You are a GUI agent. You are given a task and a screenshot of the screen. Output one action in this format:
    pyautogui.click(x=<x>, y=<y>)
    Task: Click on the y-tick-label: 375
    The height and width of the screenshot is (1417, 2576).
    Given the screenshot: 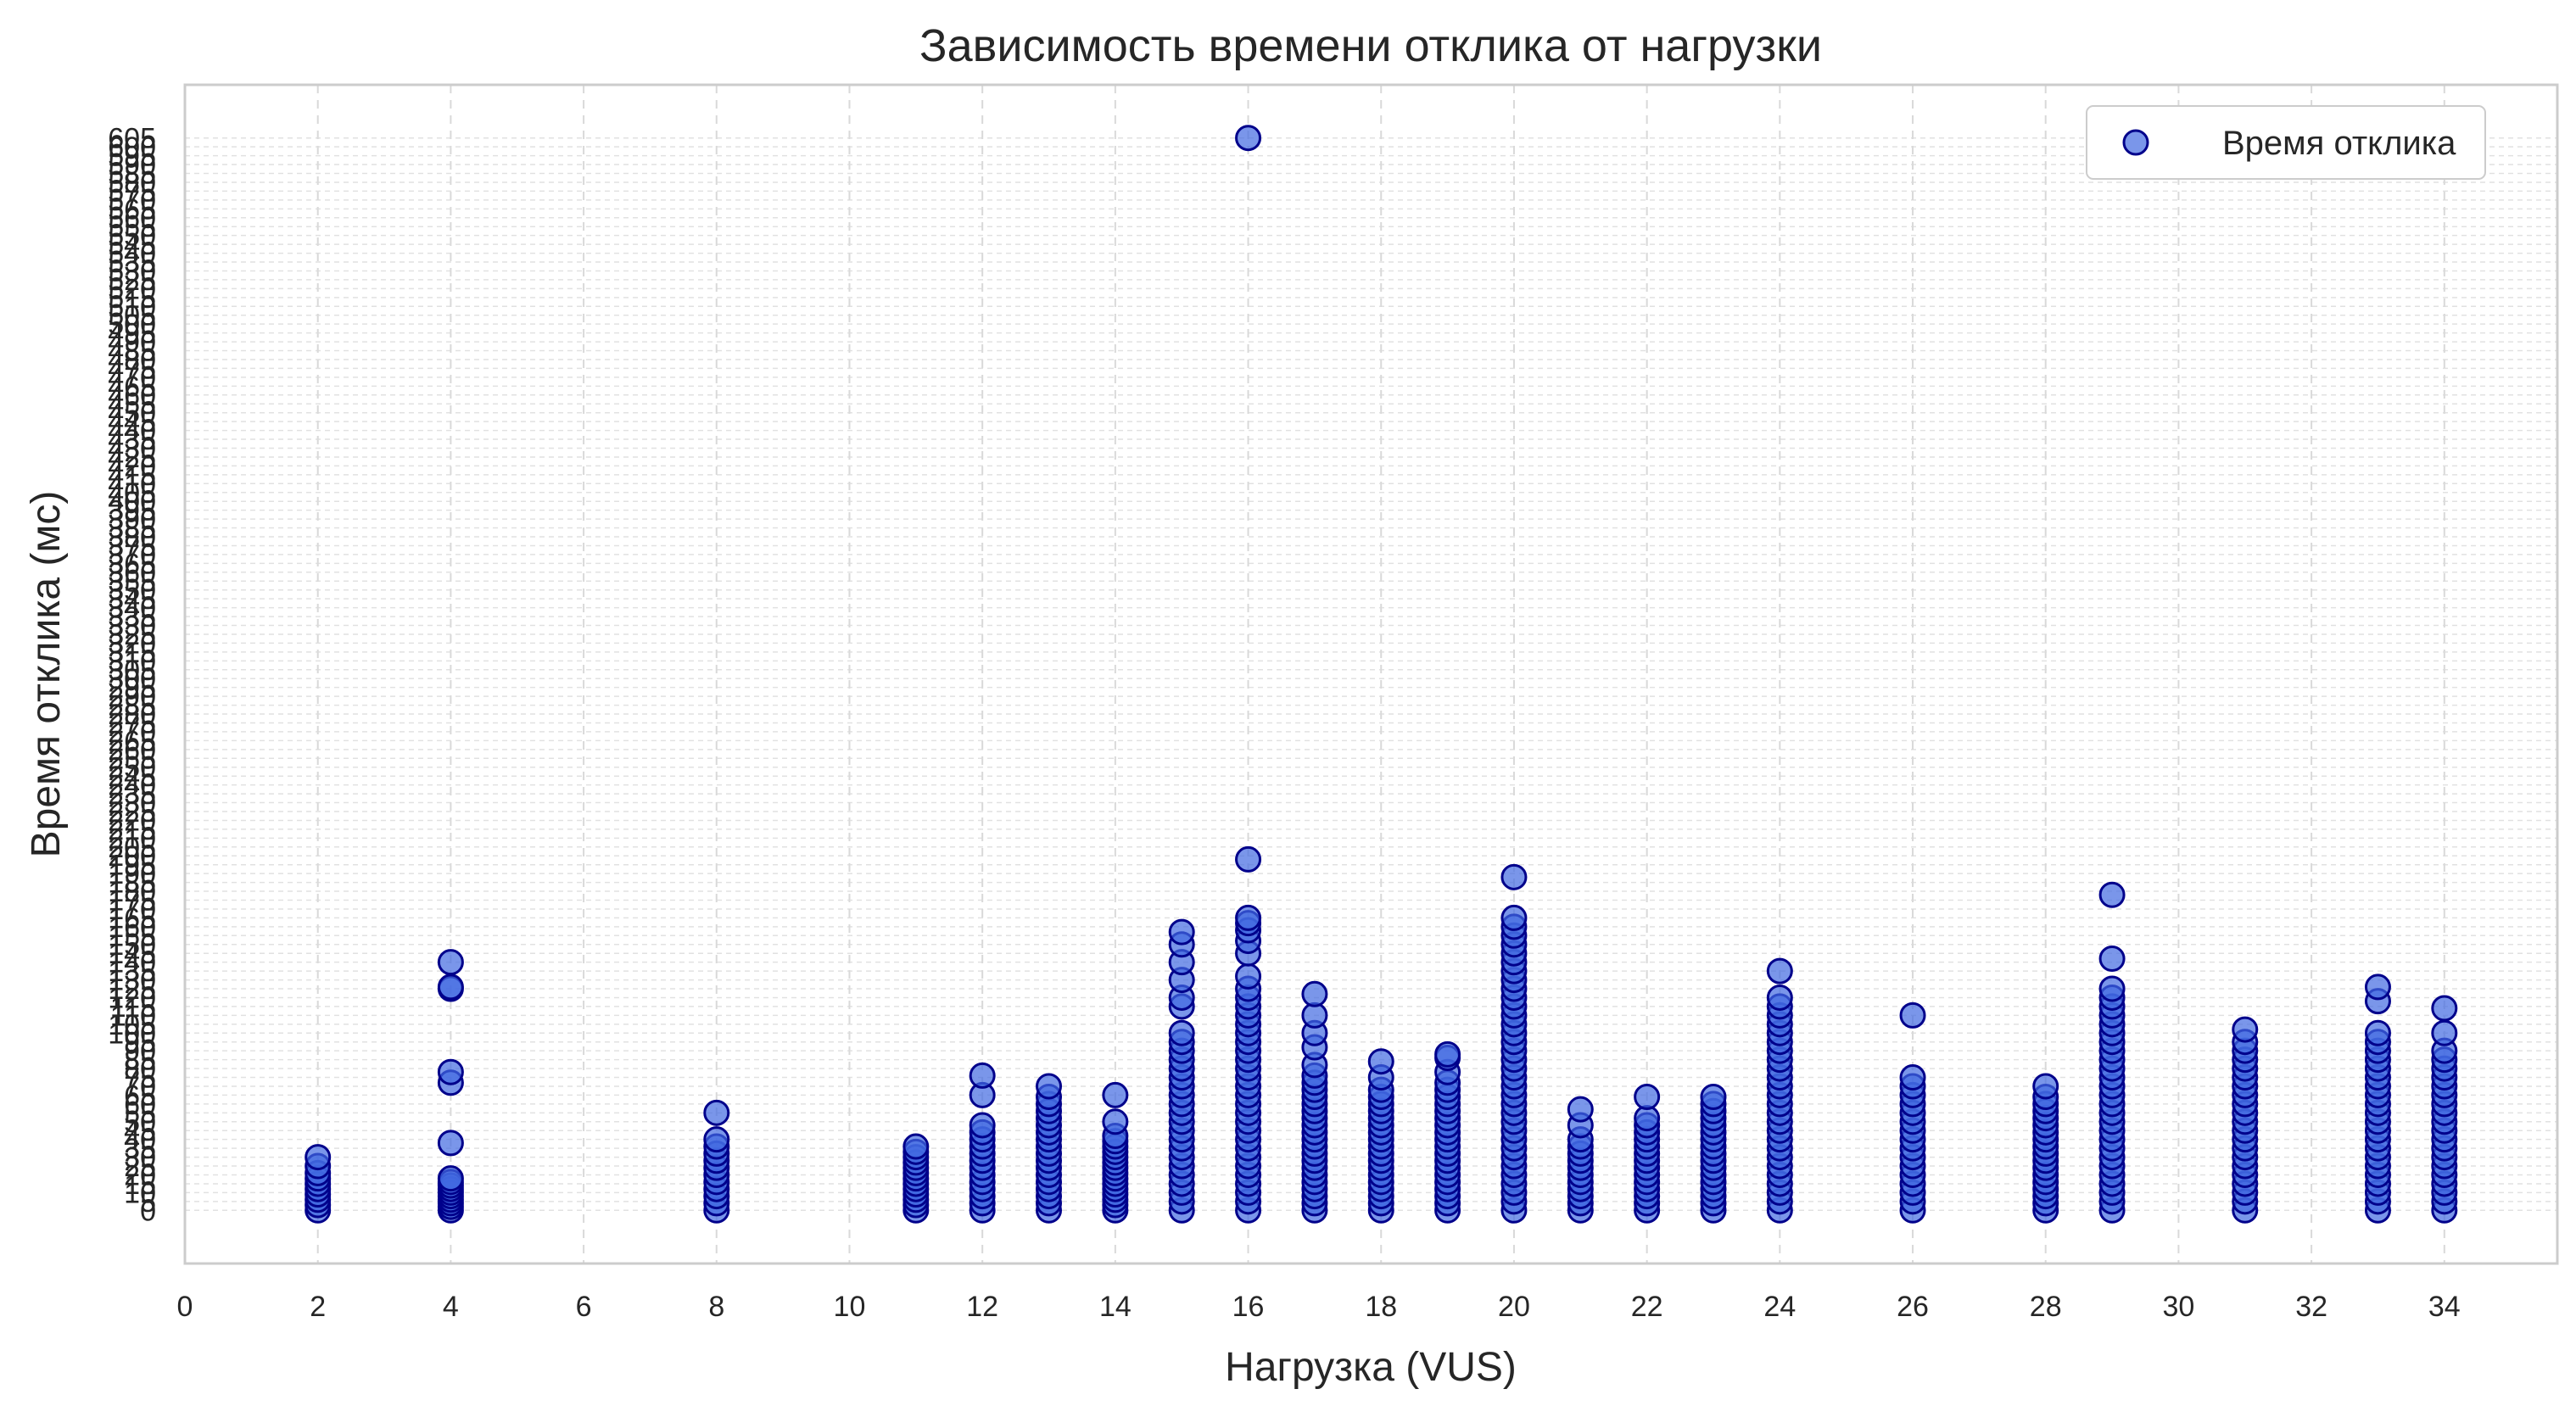 What is the action you would take?
    pyautogui.click(x=132, y=546)
    